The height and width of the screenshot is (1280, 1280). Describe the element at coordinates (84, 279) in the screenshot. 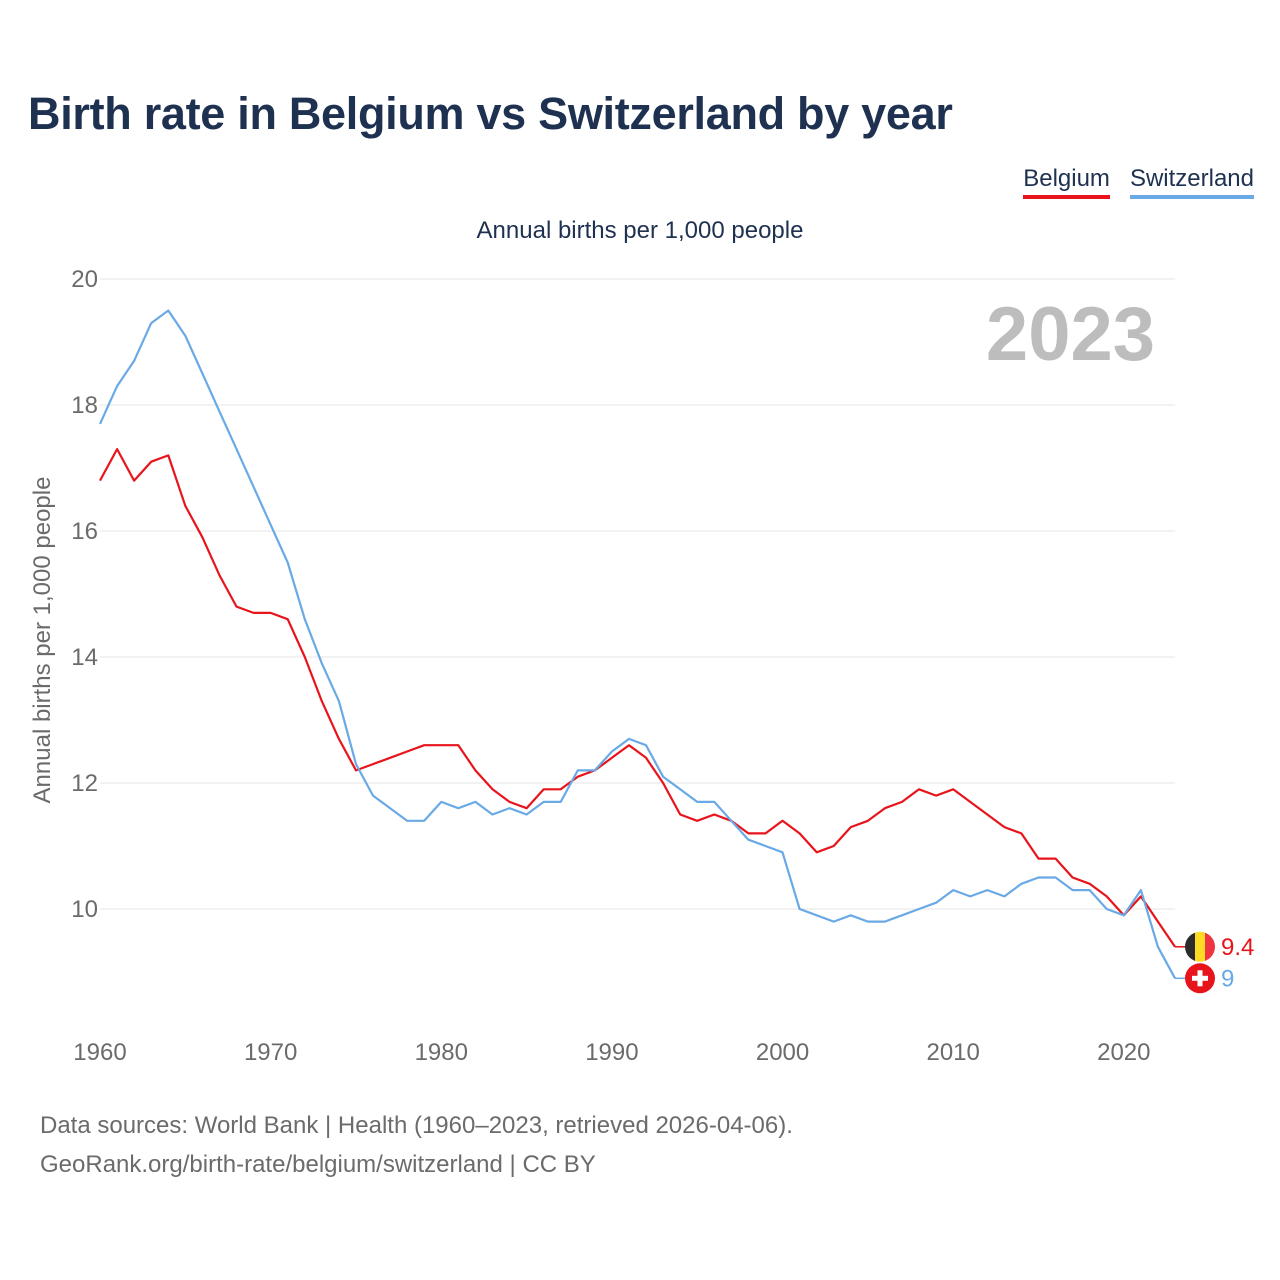

I see `y-tick-label: 20` at that location.